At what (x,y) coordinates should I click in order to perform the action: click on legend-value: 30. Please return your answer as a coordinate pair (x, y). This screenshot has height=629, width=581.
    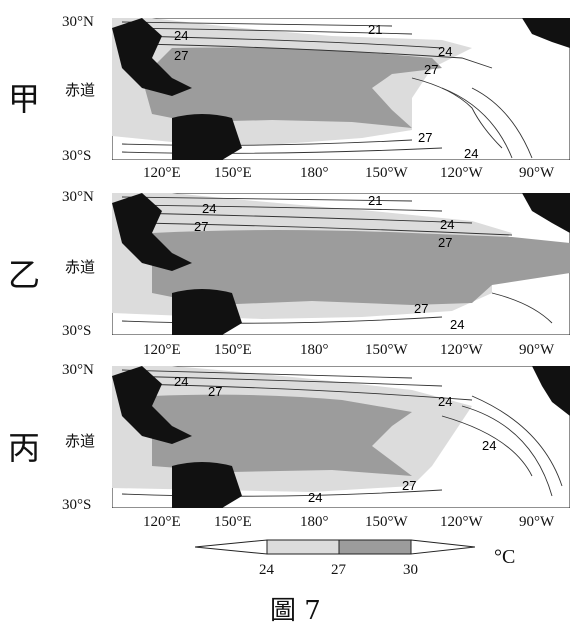
    Looking at the image, I should click on (410, 570).